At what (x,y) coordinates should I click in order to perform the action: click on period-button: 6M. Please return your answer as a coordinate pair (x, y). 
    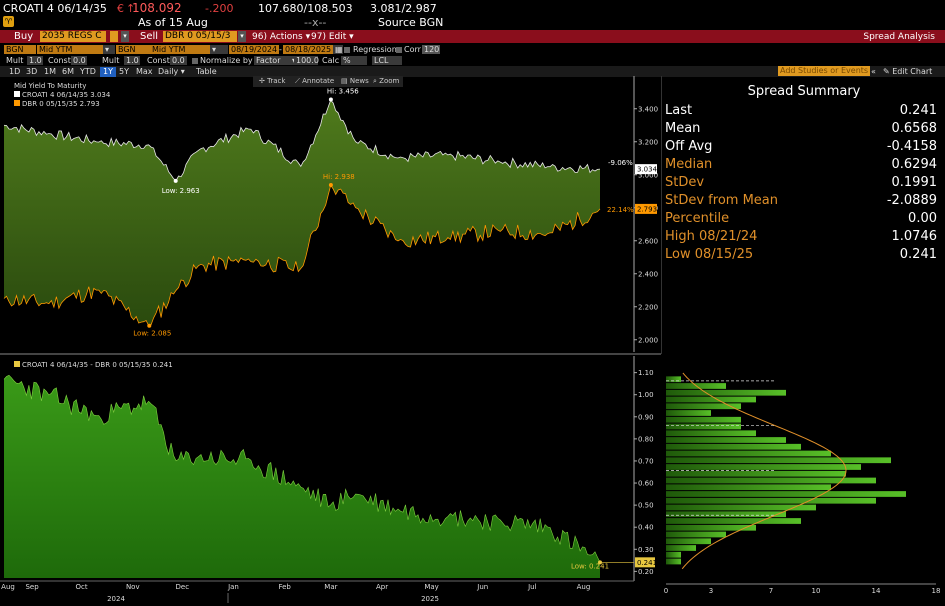
    Looking at the image, I should click on (68, 71).